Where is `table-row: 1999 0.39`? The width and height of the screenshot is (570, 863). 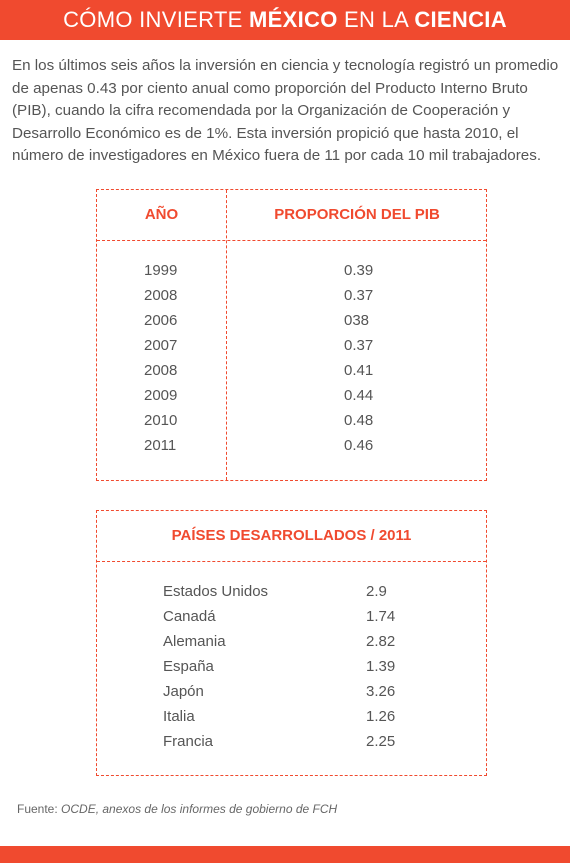
table-row: 1999 0.39 is located at coordinates (291, 274).